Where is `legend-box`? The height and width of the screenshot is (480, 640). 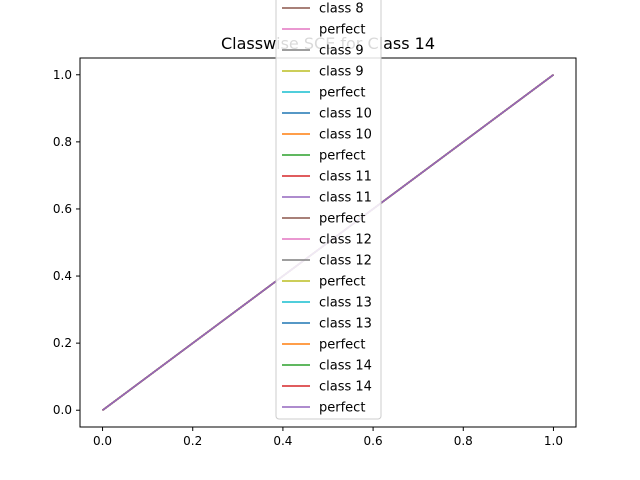 legend-box is located at coordinates (328, 210).